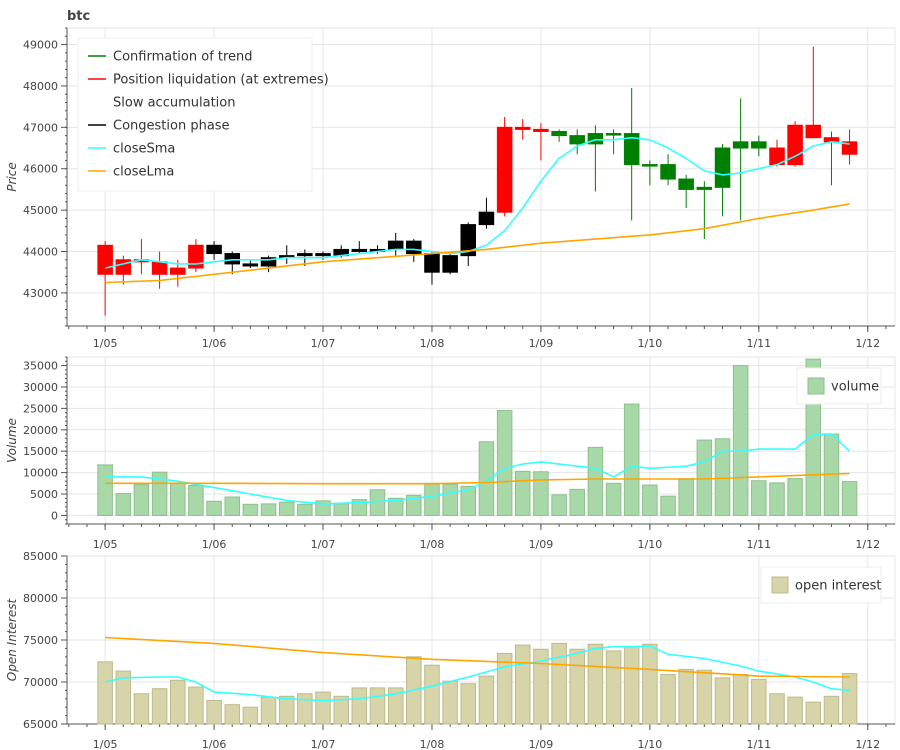 The width and height of the screenshot is (900, 750). Describe the element at coordinates (40, 473) in the screenshot. I see `y-tick-label: 10000` at that location.